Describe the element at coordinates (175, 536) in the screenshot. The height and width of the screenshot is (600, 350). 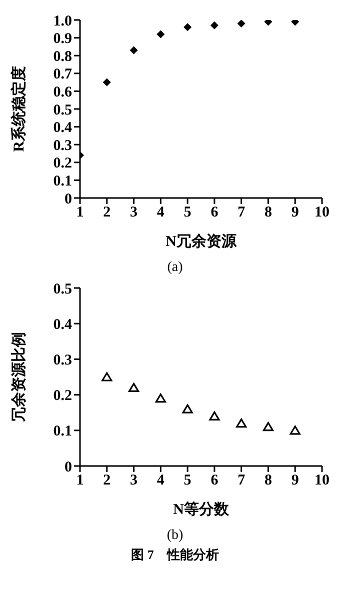
I see `text: (b)` at that location.